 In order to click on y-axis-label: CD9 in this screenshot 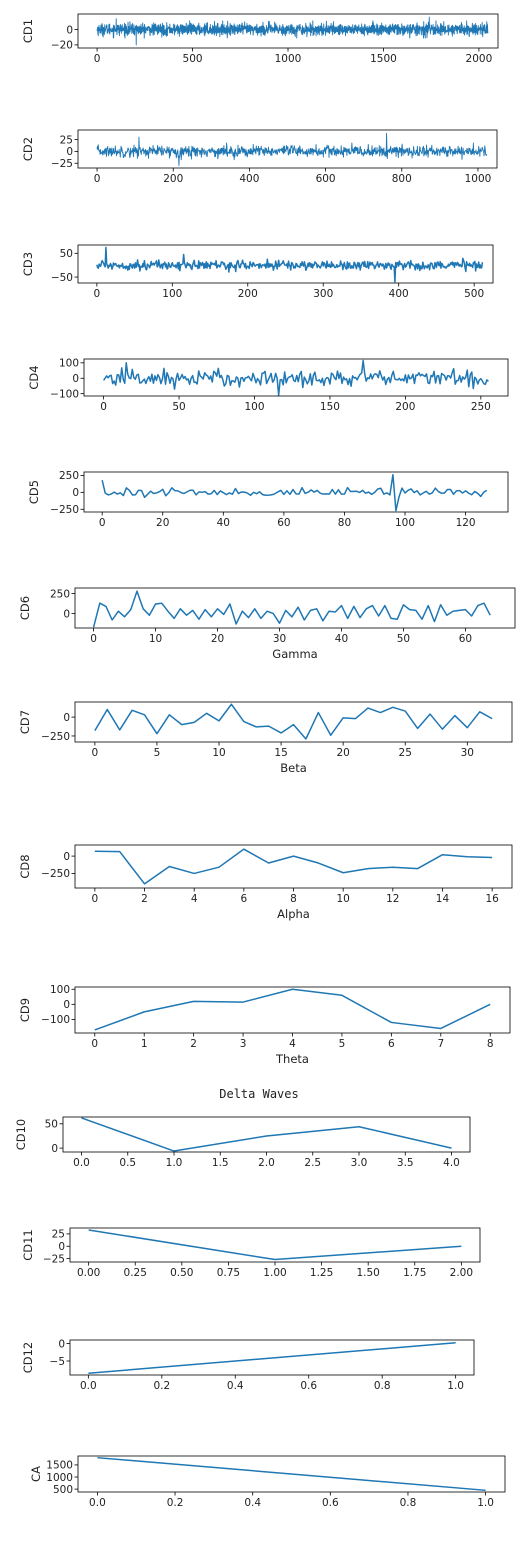, I will do `click(25, 1010)`.